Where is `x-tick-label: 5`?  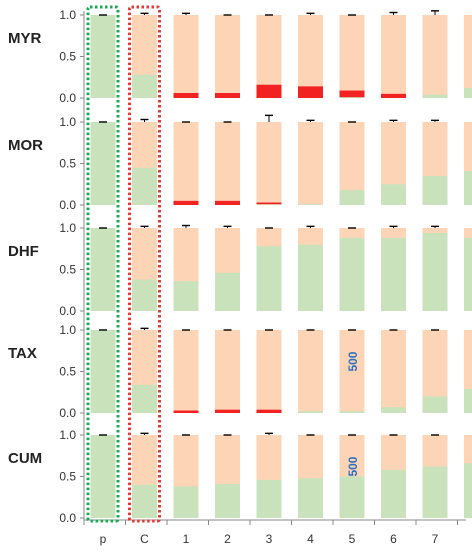
x-tick-label: 5 is located at coordinates (352, 539).